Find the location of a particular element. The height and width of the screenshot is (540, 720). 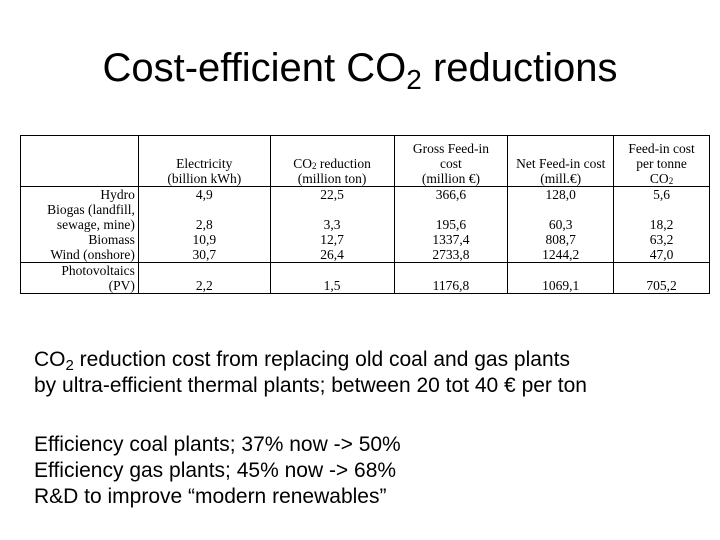

cell-gross: 366,6 is located at coordinates (451, 194).